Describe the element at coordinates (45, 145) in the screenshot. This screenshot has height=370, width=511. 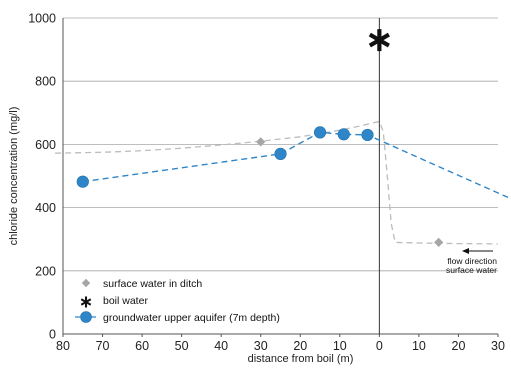
I see `y-tick-label: 600` at that location.